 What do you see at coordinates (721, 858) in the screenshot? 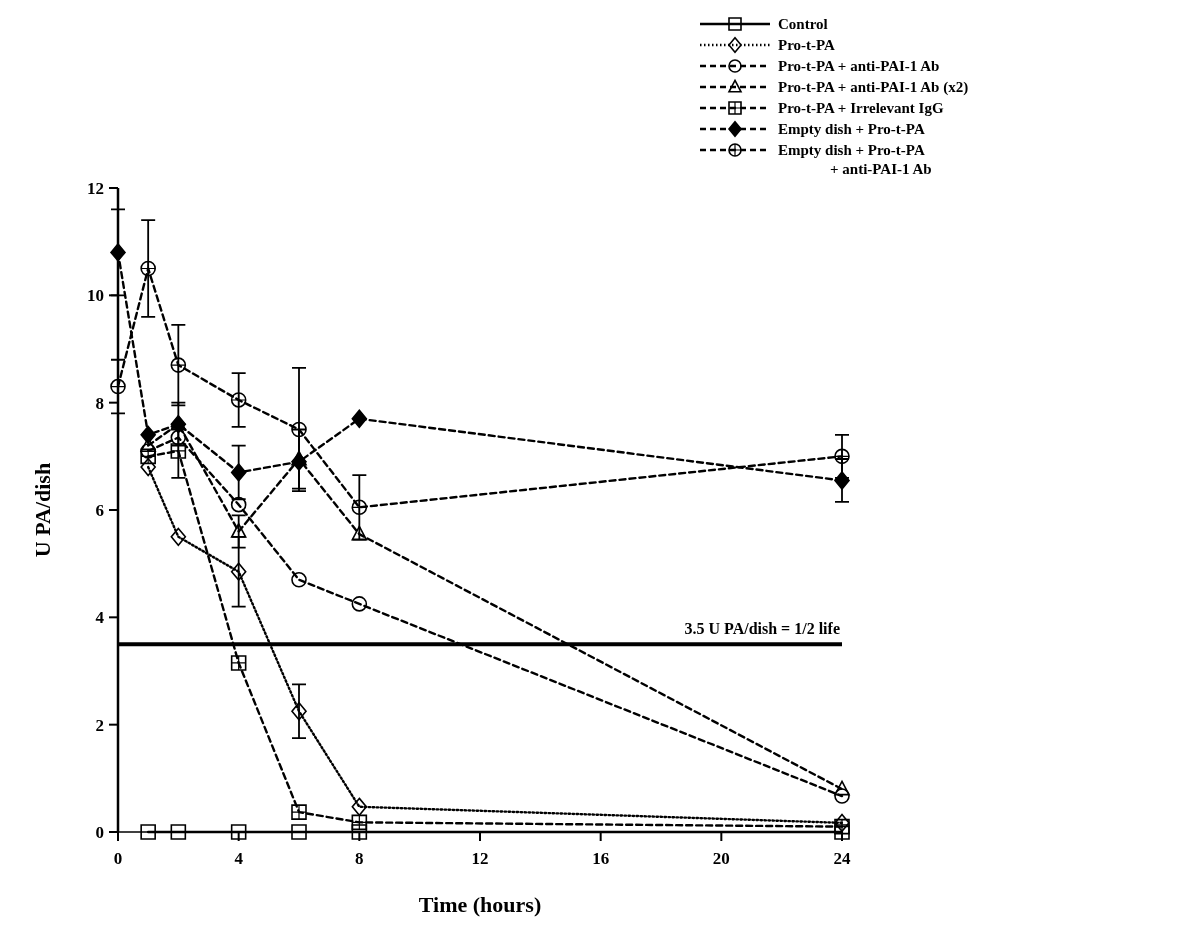
I see `x-tick-label: 20` at bounding box center [721, 858].